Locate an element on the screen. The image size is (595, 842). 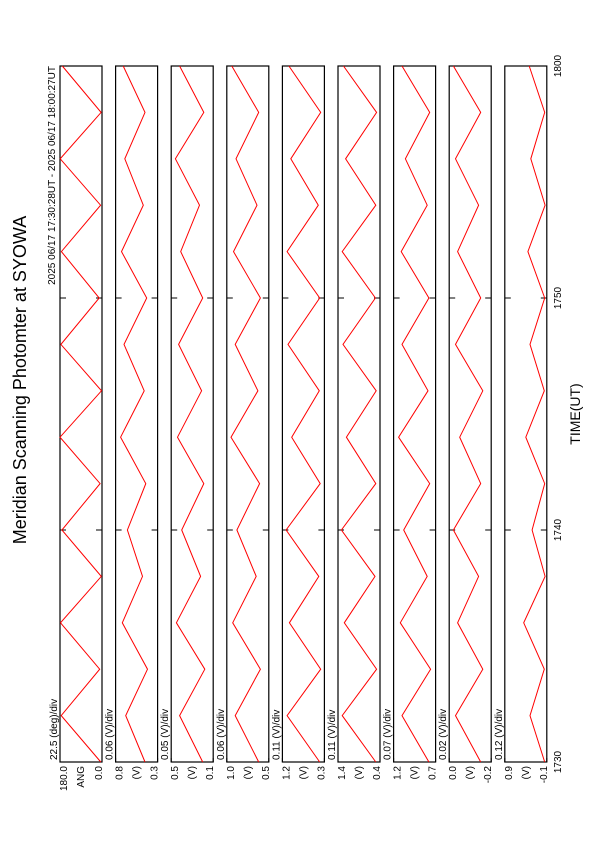
scale-label: 0.07 (V)/div is located at coordinates (388, 734).